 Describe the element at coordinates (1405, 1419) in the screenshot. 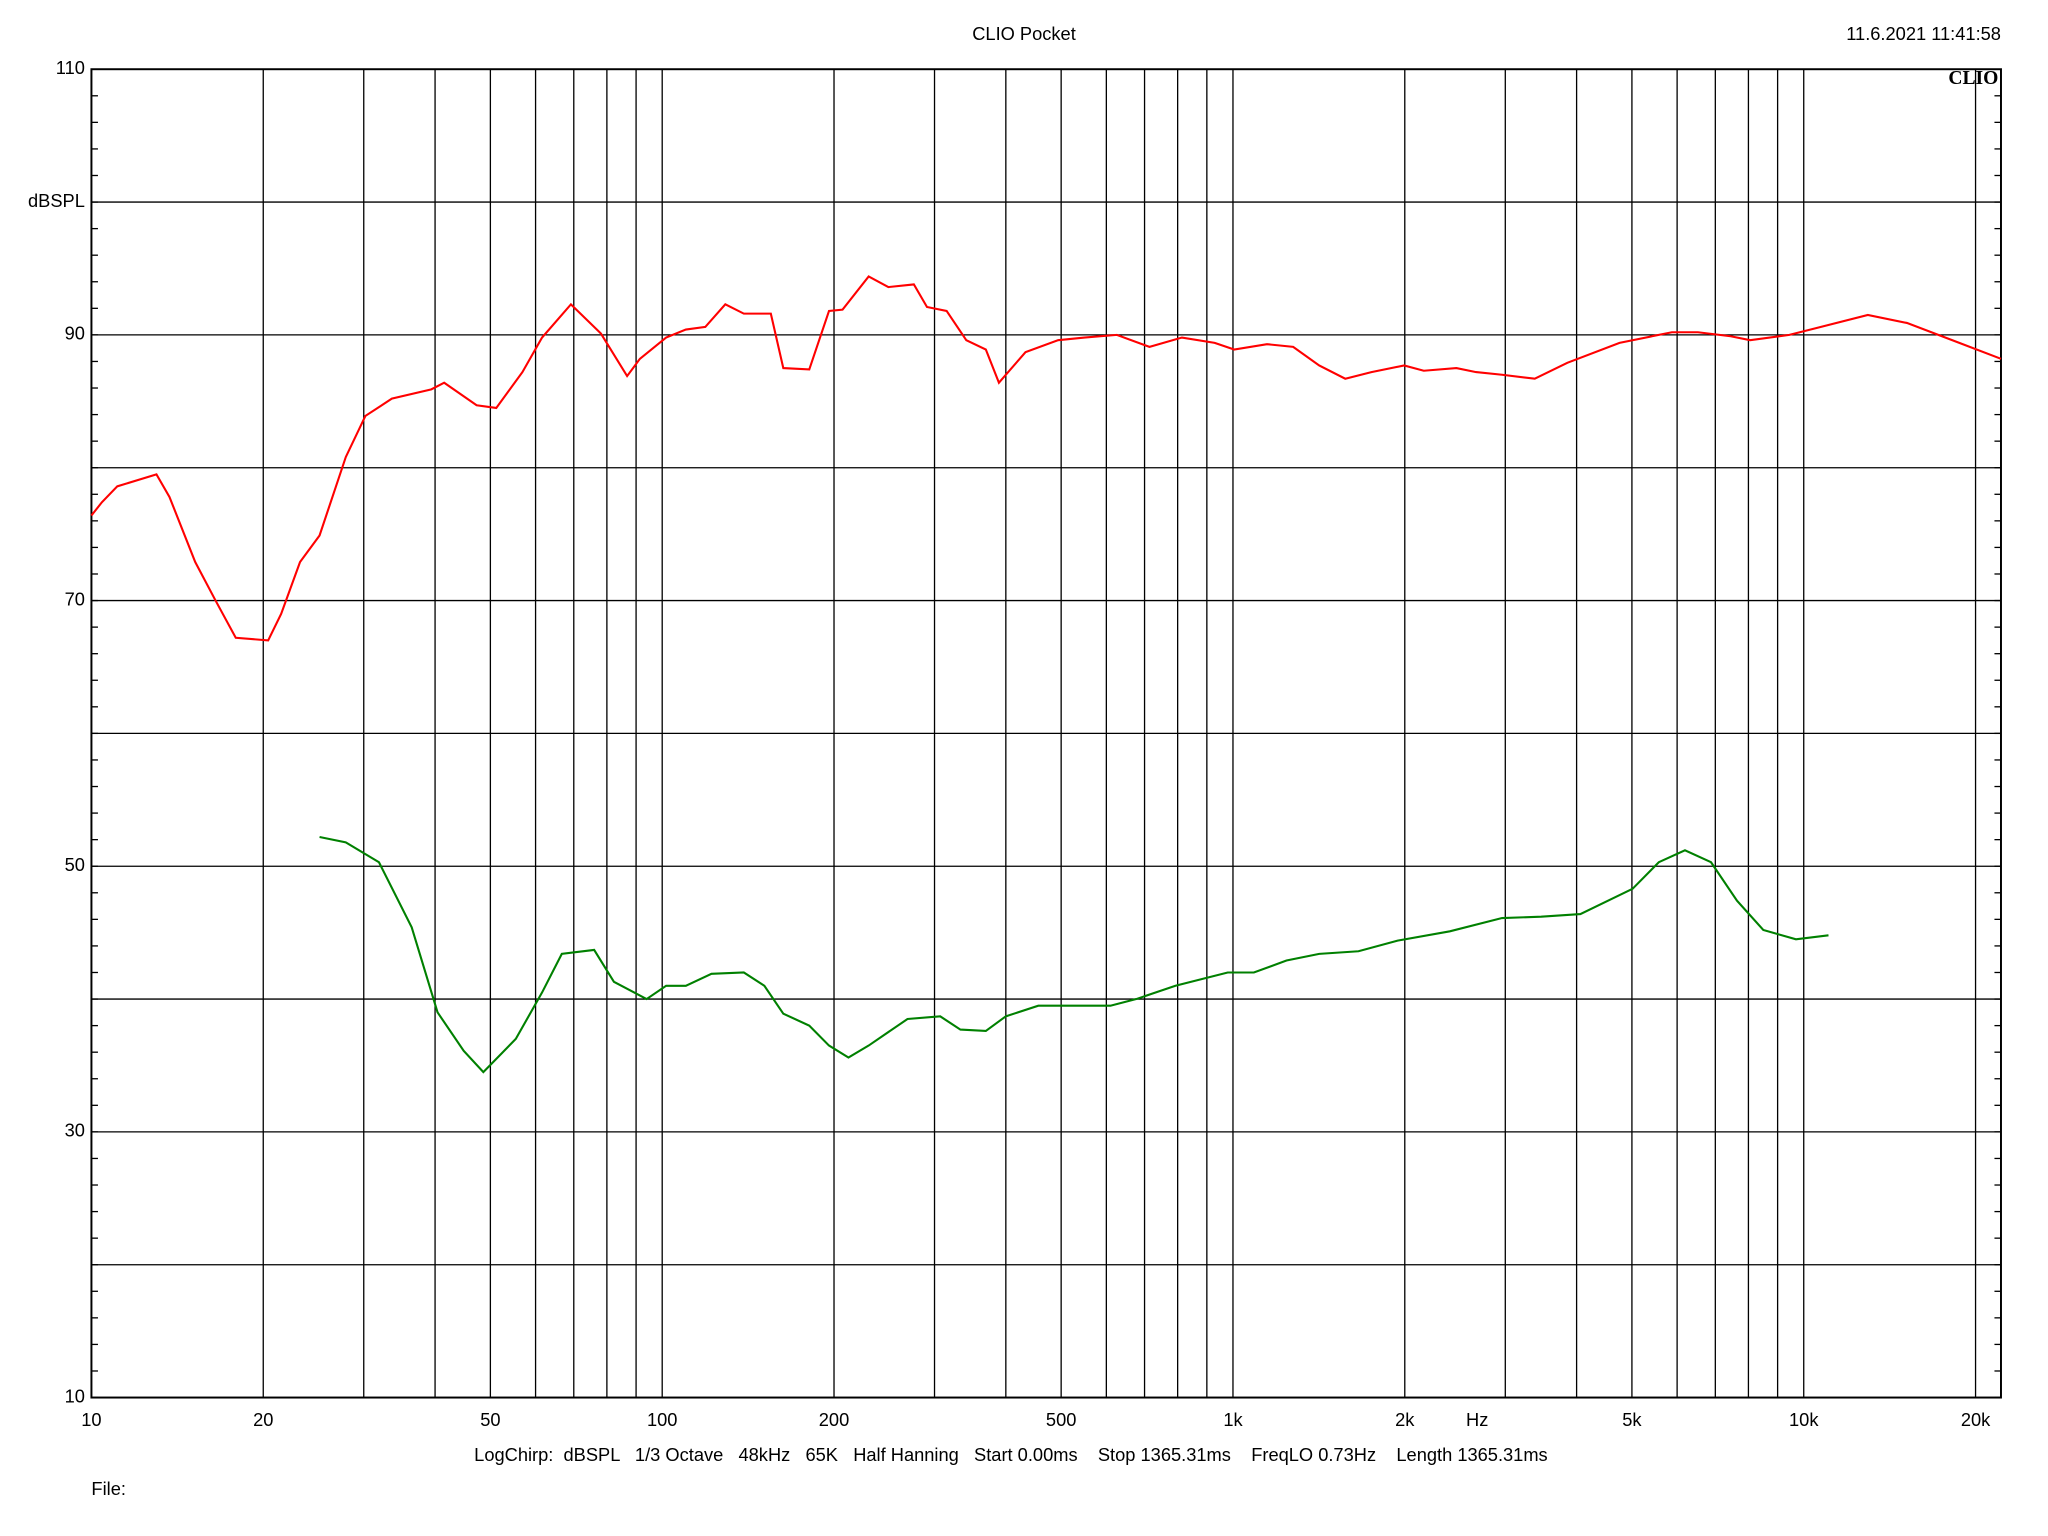

I see `x-tick-label: 2k` at that location.